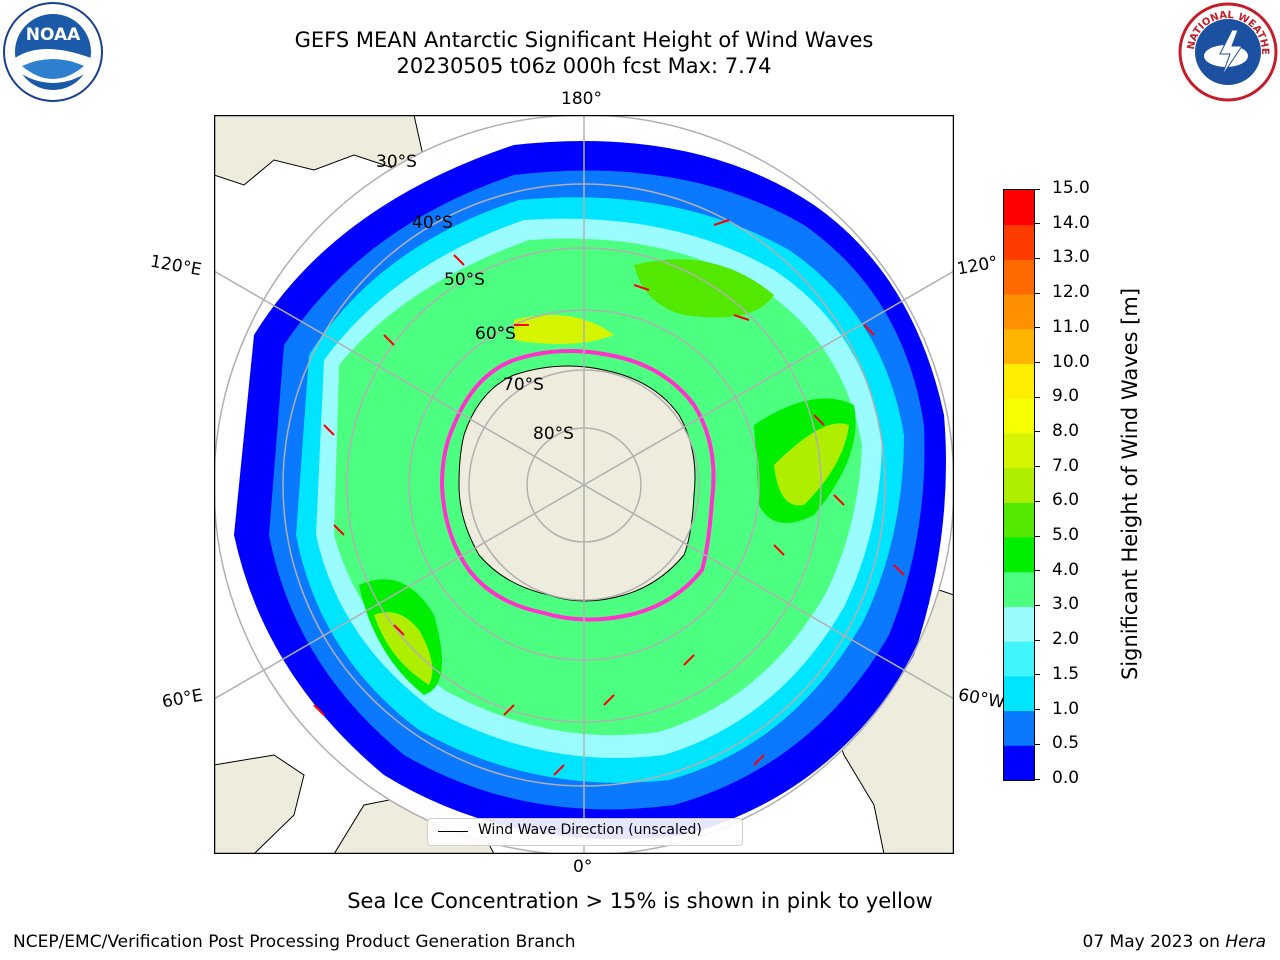 The width and height of the screenshot is (1280, 960). I want to click on colorbar-tick-label: 9.0, so click(1066, 396).